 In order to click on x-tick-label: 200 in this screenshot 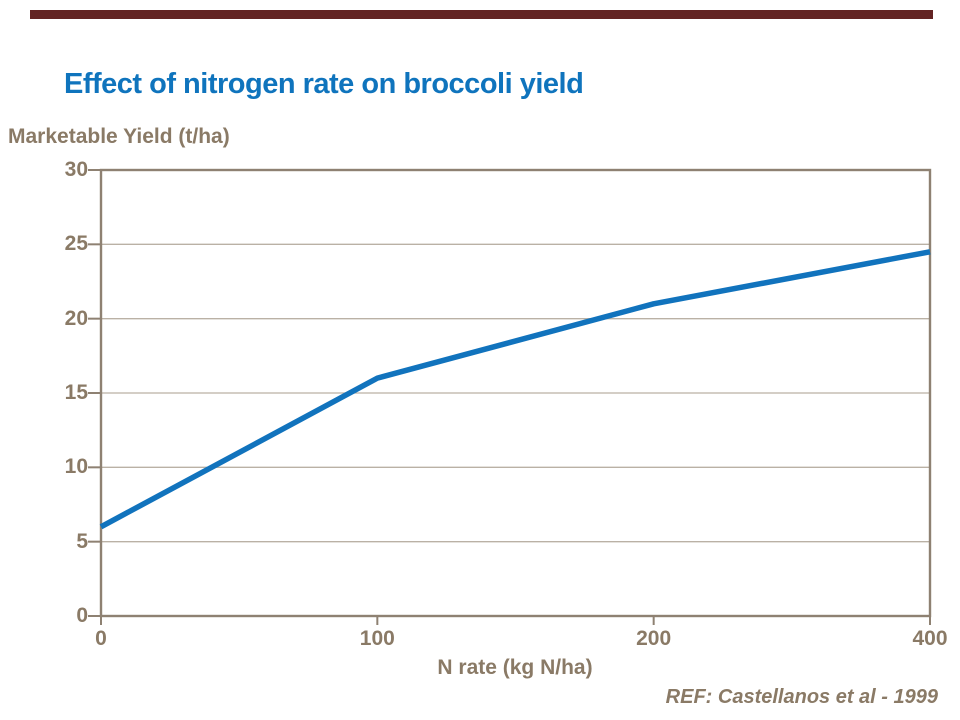, I will do `click(654, 638)`.